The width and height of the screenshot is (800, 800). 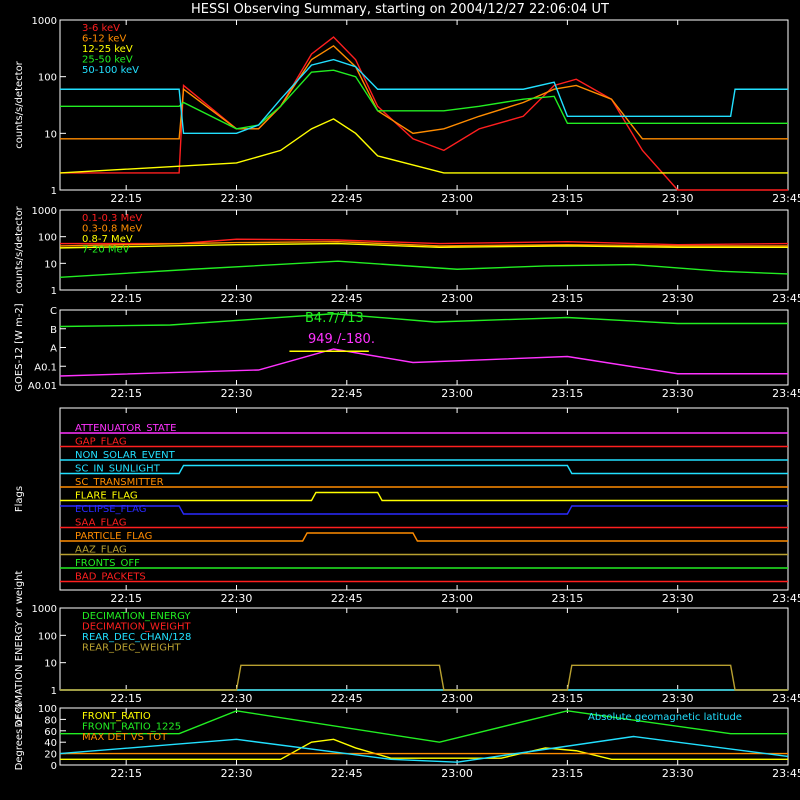 I want to click on y-axis-label: DECIMATION ENERGY or weight, so click(x=19, y=648).